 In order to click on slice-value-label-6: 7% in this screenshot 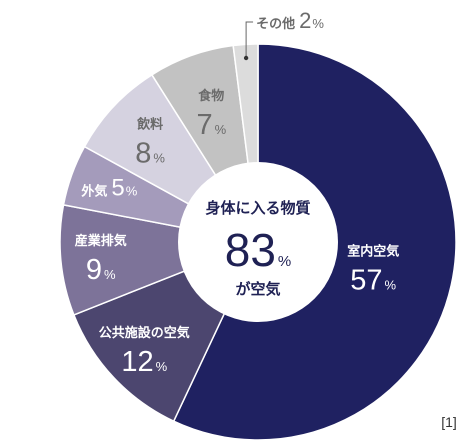, I will do `click(211, 125)`.